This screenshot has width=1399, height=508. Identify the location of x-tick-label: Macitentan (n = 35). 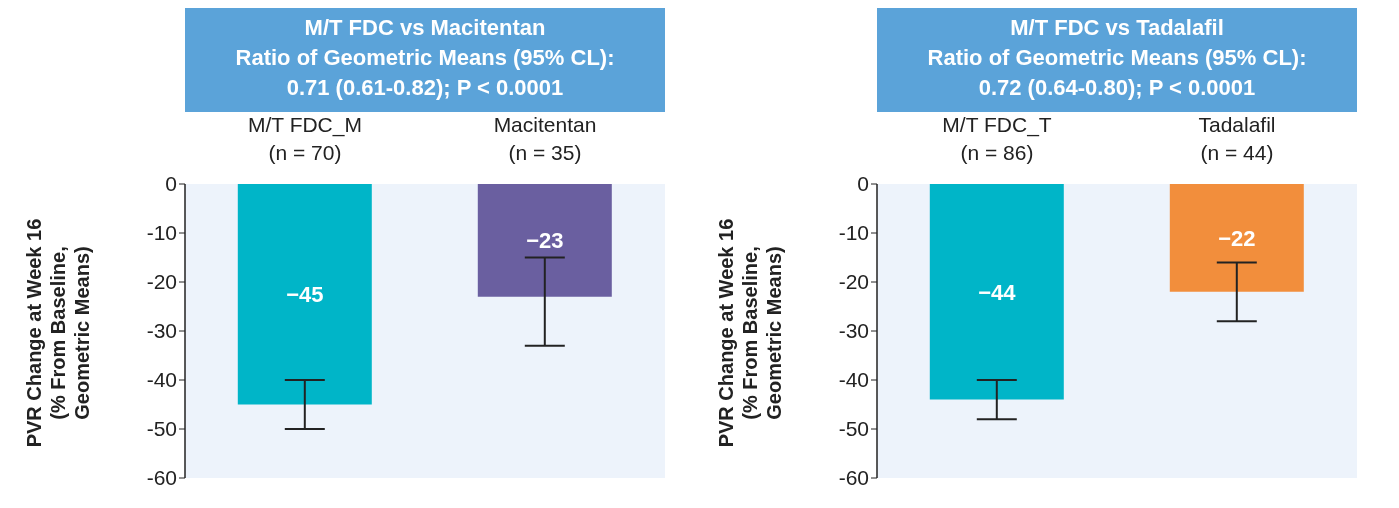
(545, 138).